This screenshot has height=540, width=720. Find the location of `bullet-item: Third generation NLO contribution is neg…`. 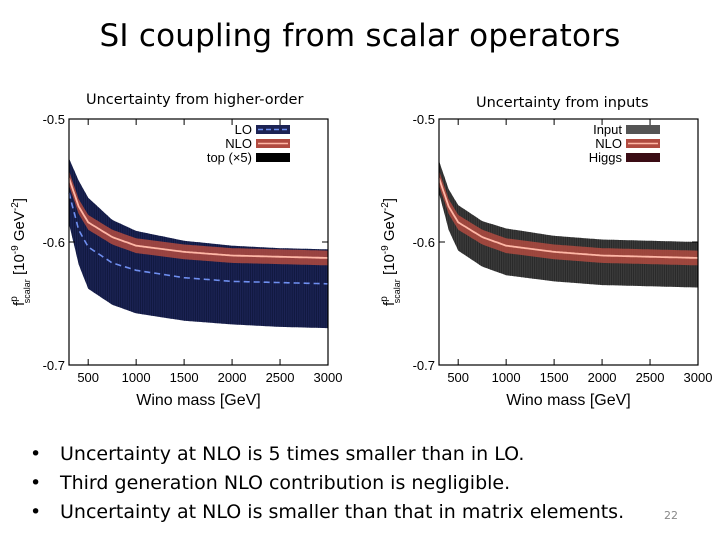

bullet-item: Third generation NLO contribution is neg… is located at coordinates (326, 483).